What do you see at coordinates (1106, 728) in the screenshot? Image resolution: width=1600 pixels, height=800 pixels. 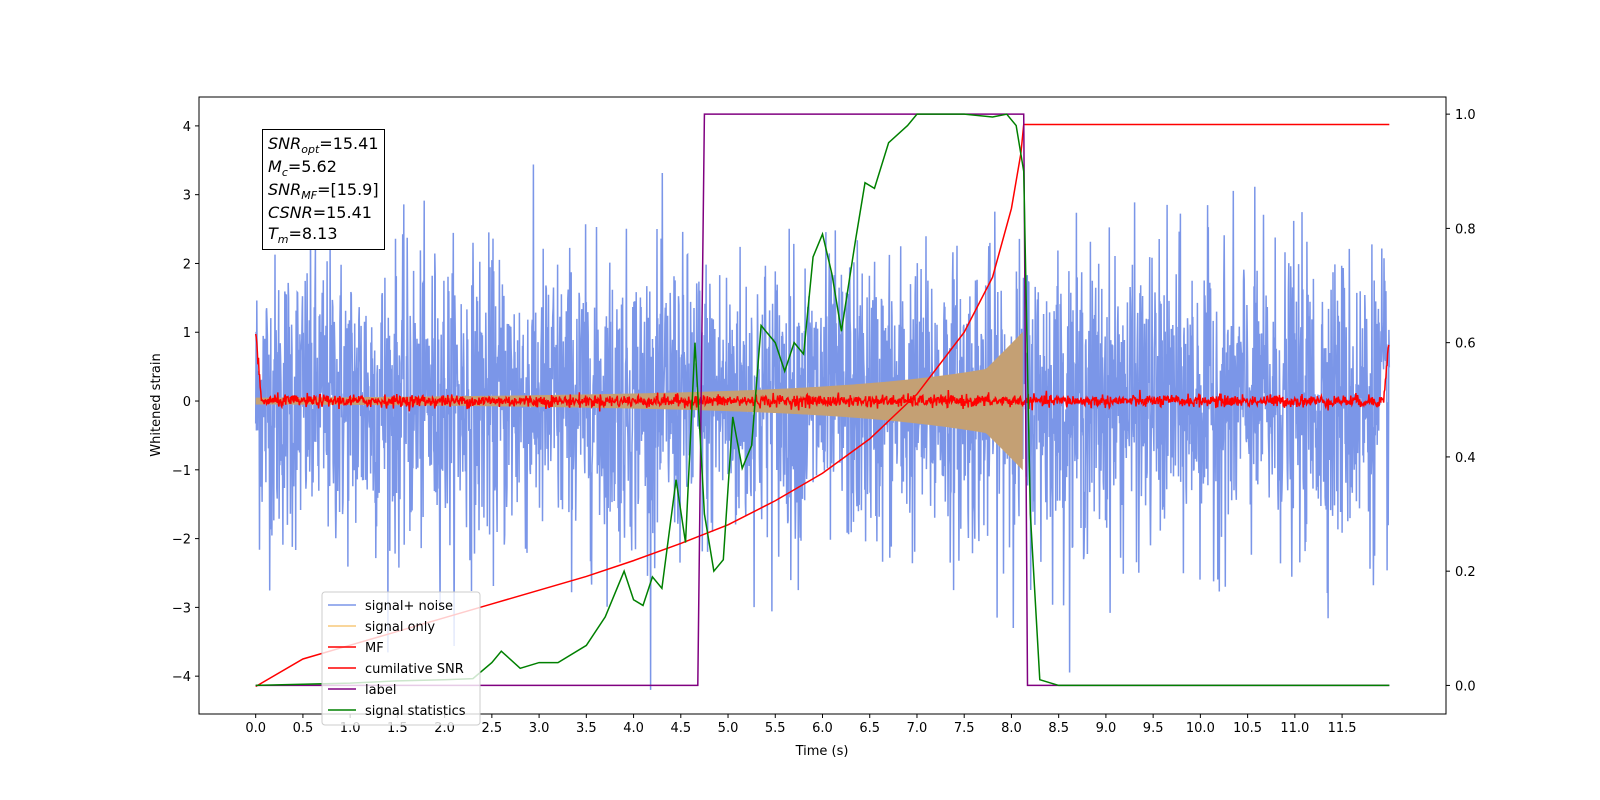 I see `x-tick-label: 9.0` at bounding box center [1106, 728].